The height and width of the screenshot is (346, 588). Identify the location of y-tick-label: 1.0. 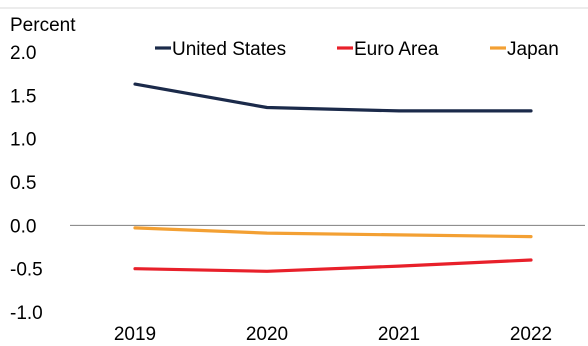
(23, 140).